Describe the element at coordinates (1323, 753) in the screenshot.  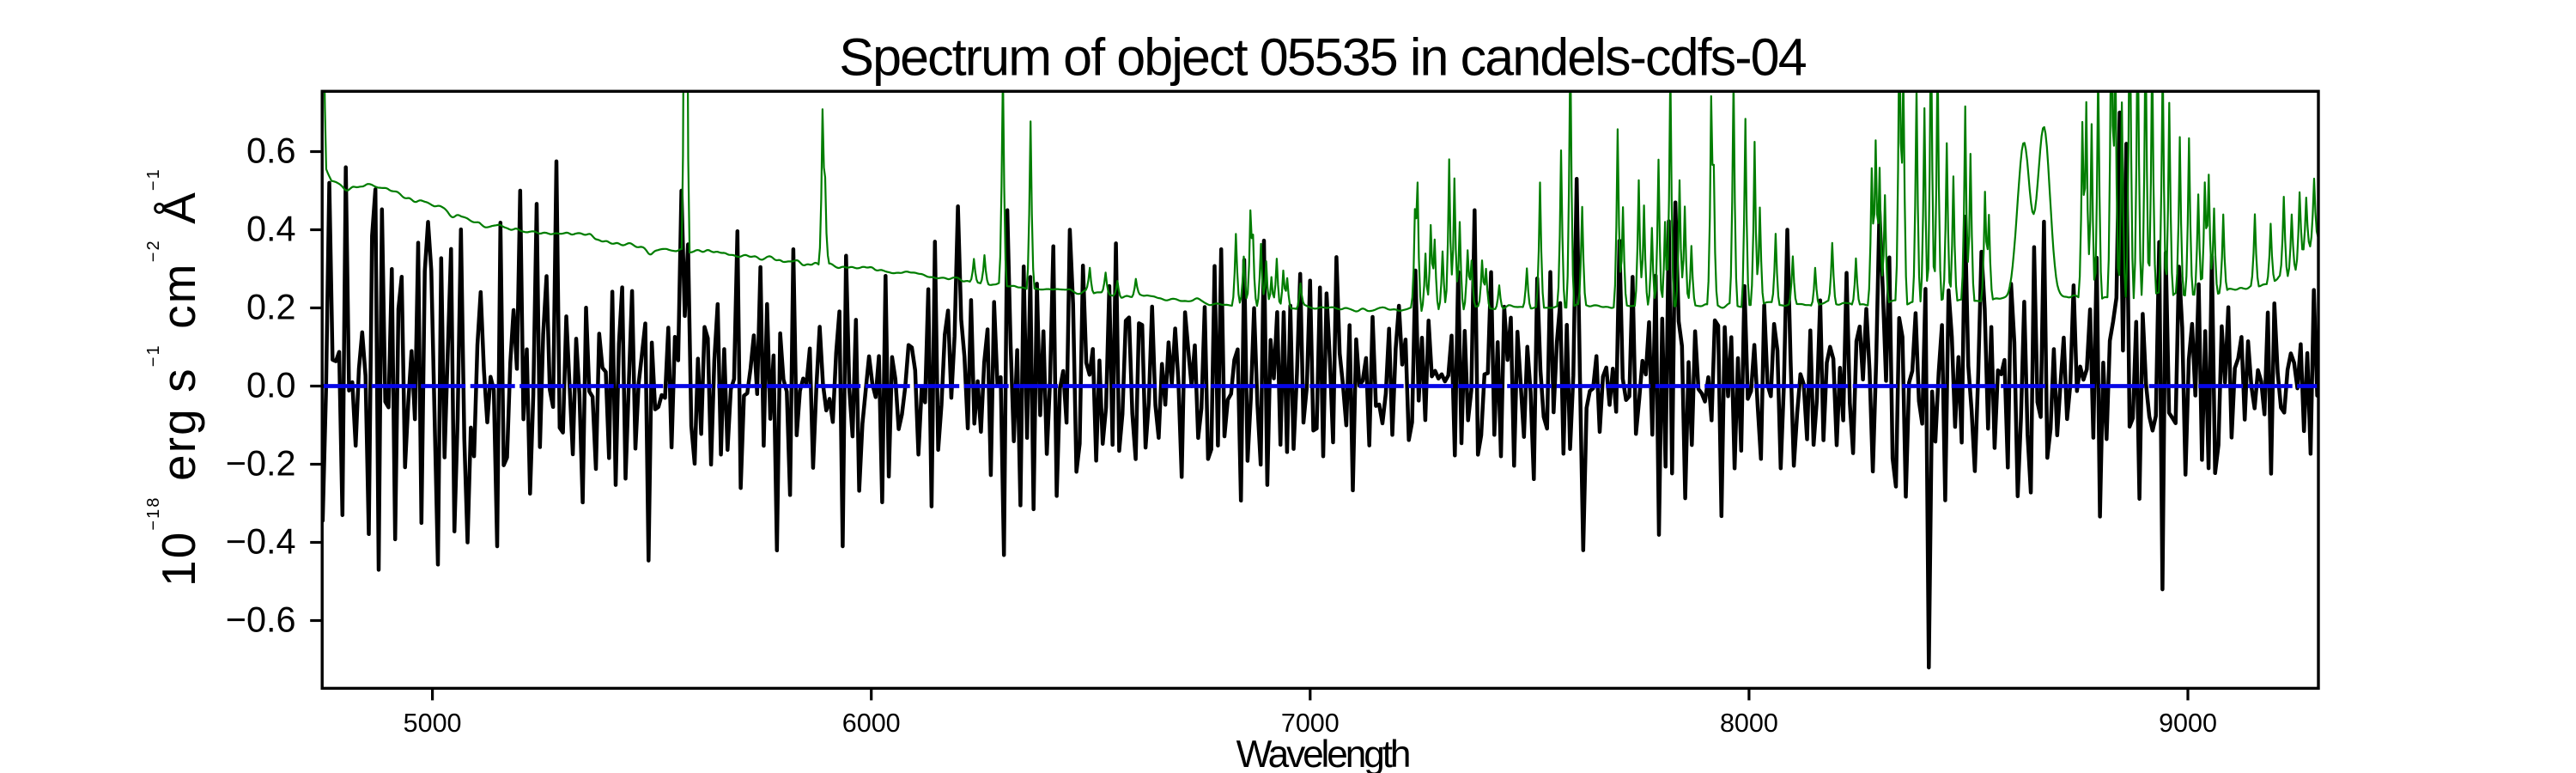
I see `svg-text: Wavelength` at that location.